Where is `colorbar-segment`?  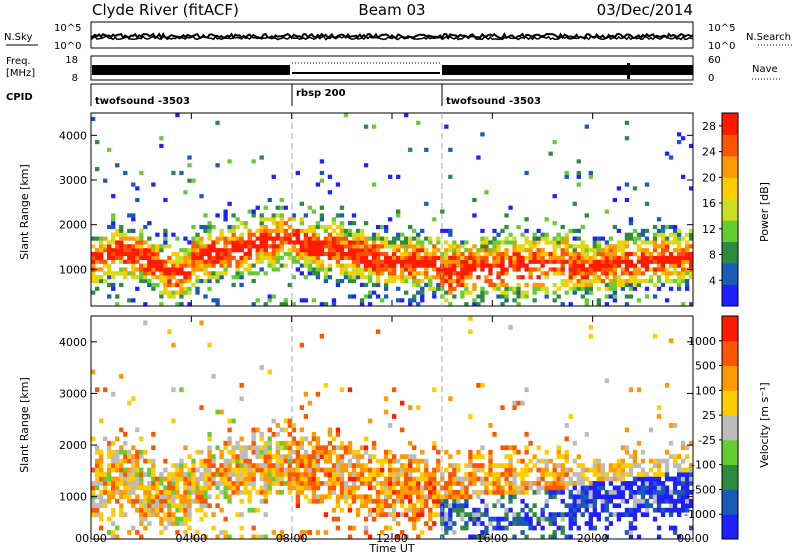 colorbar-segment is located at coordinates (730, 231).